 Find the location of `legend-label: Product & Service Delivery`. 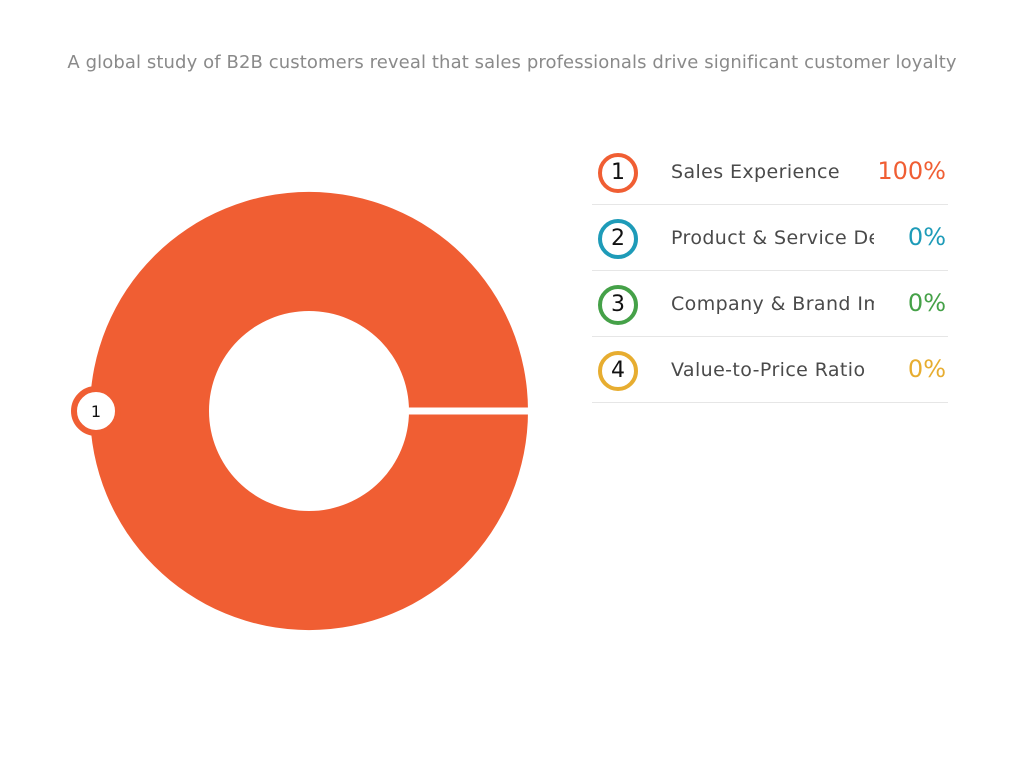

legend-label: Product & Service Delivery is located at coordinates (772, 238).